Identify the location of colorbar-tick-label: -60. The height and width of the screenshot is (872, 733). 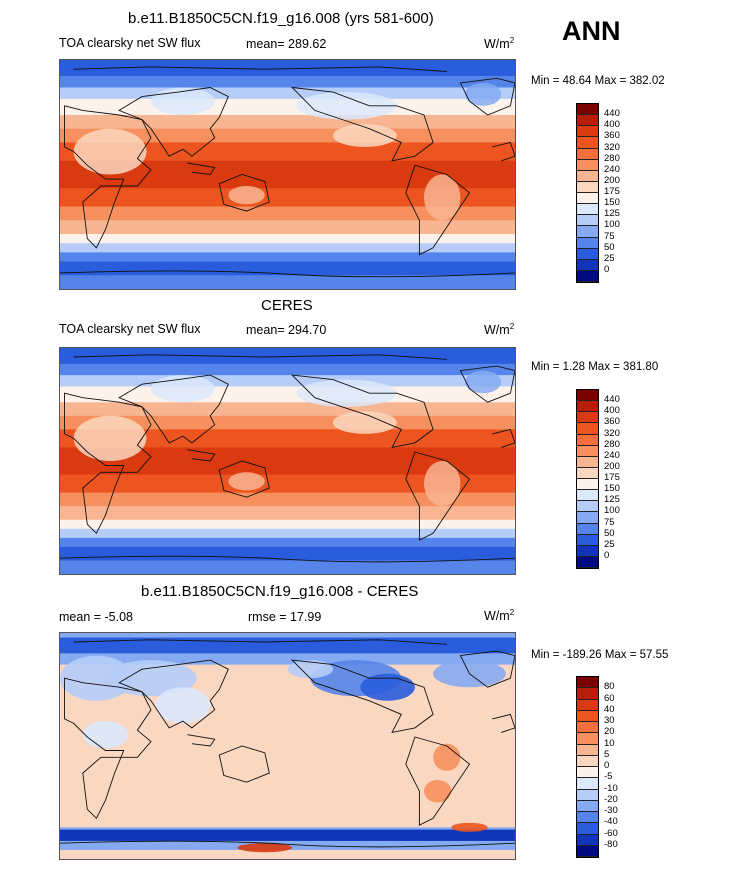
(611, 833).